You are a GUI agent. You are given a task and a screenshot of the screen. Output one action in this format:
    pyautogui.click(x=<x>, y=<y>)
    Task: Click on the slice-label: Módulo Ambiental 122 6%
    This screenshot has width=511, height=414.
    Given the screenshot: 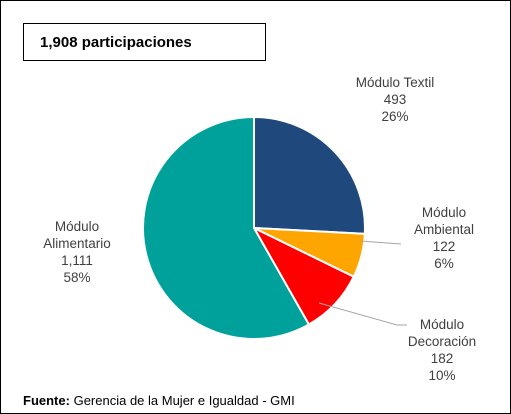 What is the action you would take?
    pyautogui.click(x=444, y=238)
    